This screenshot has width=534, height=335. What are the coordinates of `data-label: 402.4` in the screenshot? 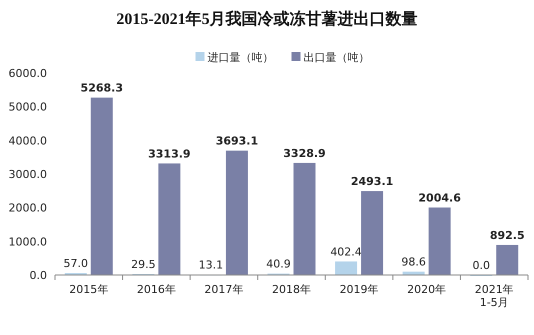 It's located at (346, 251).